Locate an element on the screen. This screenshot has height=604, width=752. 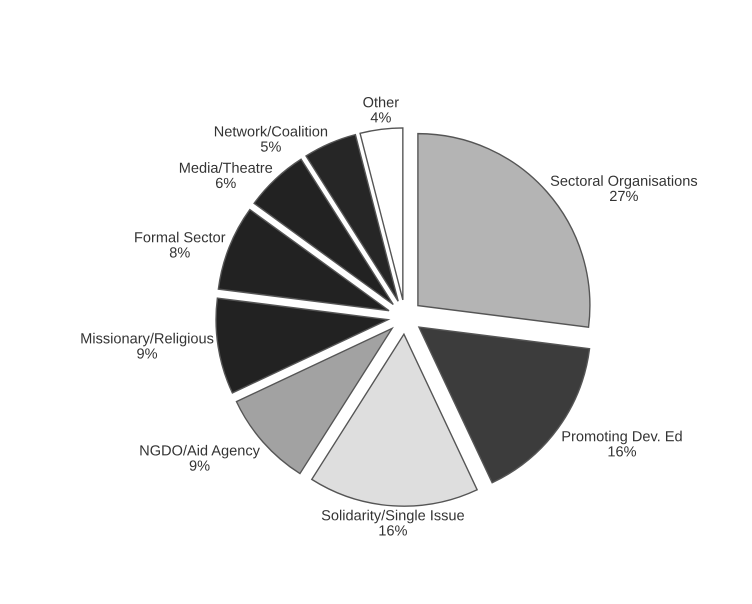
slice-label: Network/Coalition is located at coordinates (271, 131).